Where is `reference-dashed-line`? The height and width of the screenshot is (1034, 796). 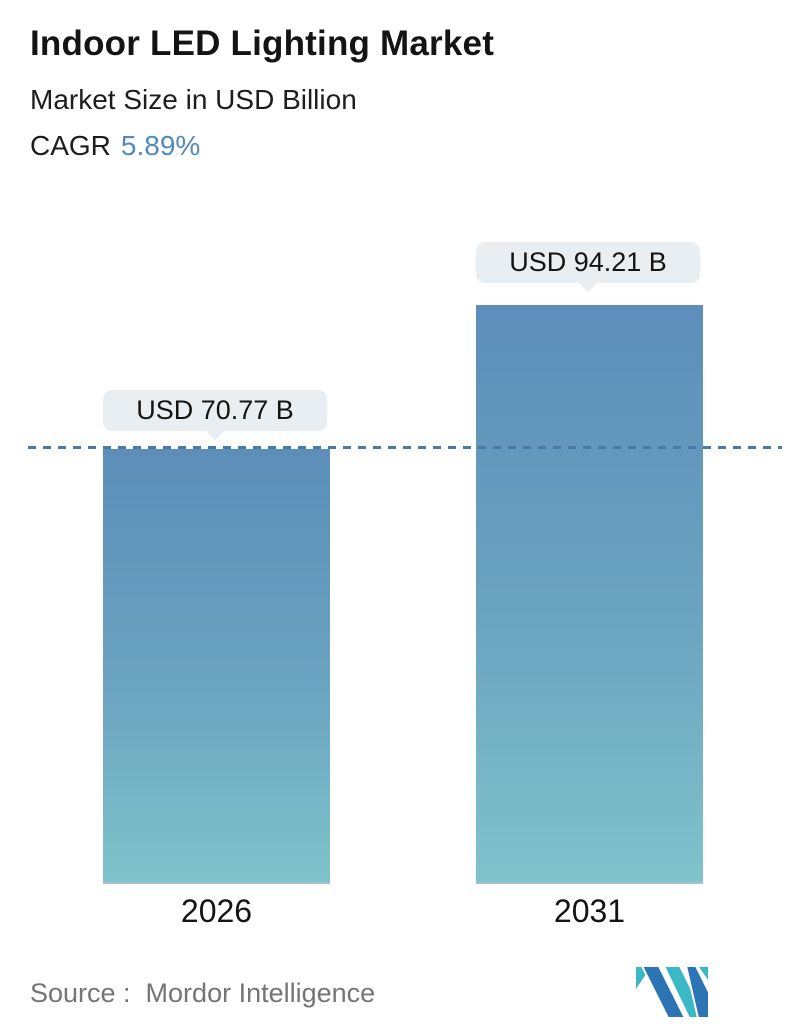 reference-dashed-line is located at coordinates (405, 447).